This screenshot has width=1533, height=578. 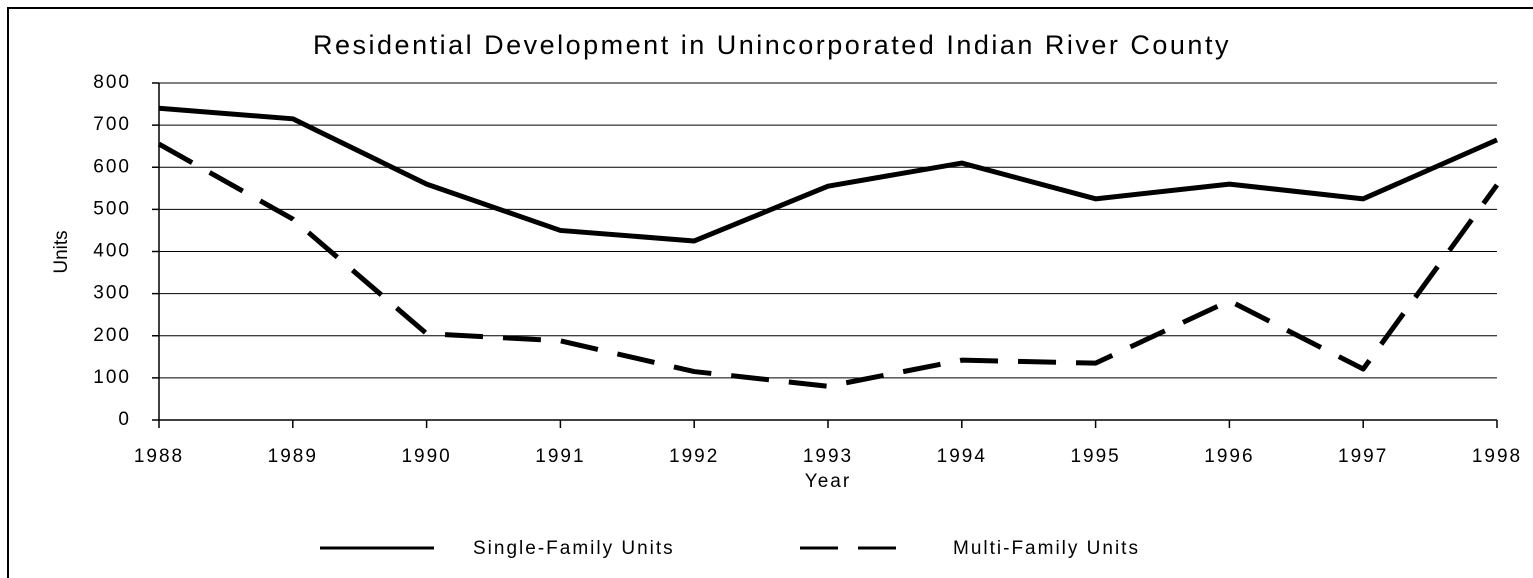 What do you see at coordinates (560, 456) in the screenshot?
I see `x-tick-label: 1991` at bounding box center [560, 456].